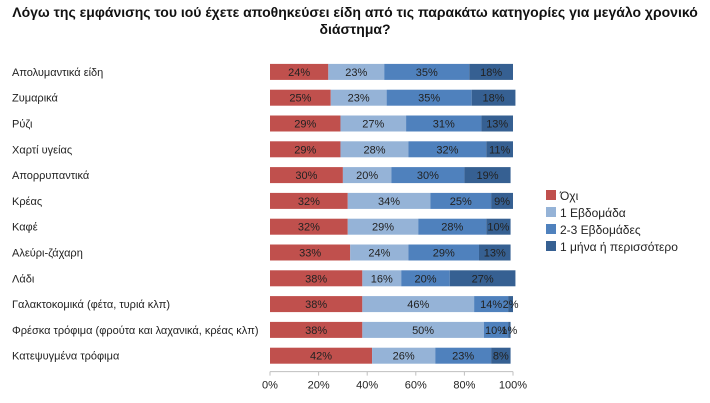 The height and width of the screenshot is (403, 710). I want to click on category-label: Κατεψυγμένα τρόφιμα, so click(66, 357).